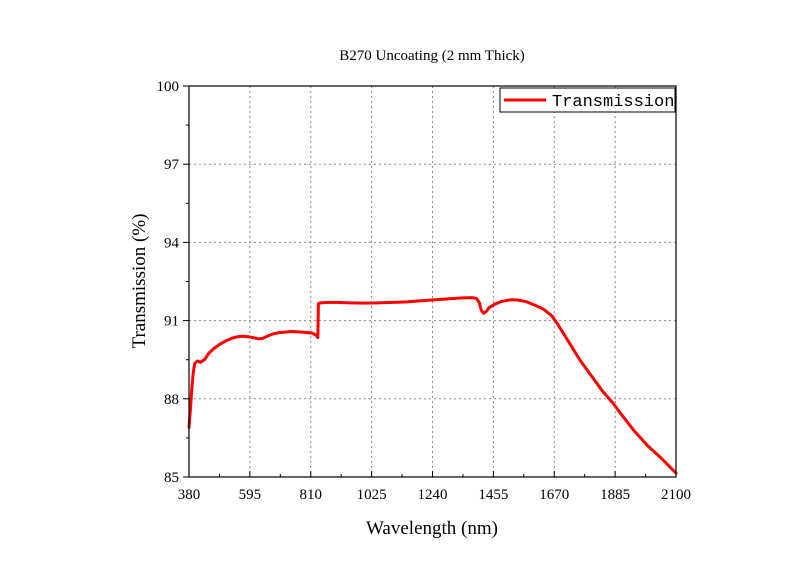 This screenshot has width=800, height=569. I want to click on legend-label: Transmission, so click(613, 102).